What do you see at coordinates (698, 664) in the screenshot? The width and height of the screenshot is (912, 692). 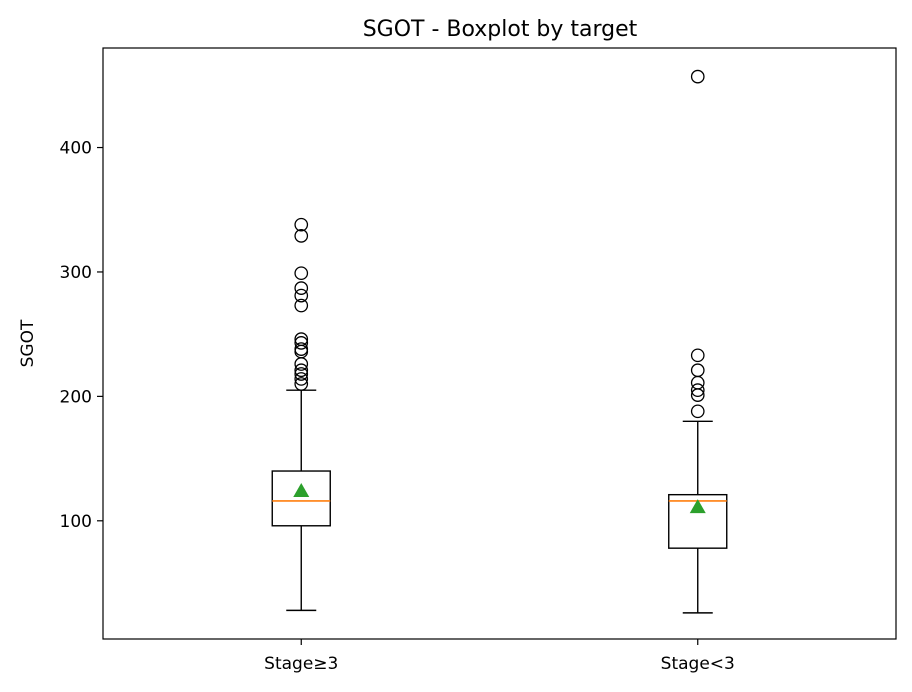 I see `x-tick-label: Stage<3` at bounding box center [698, 664].